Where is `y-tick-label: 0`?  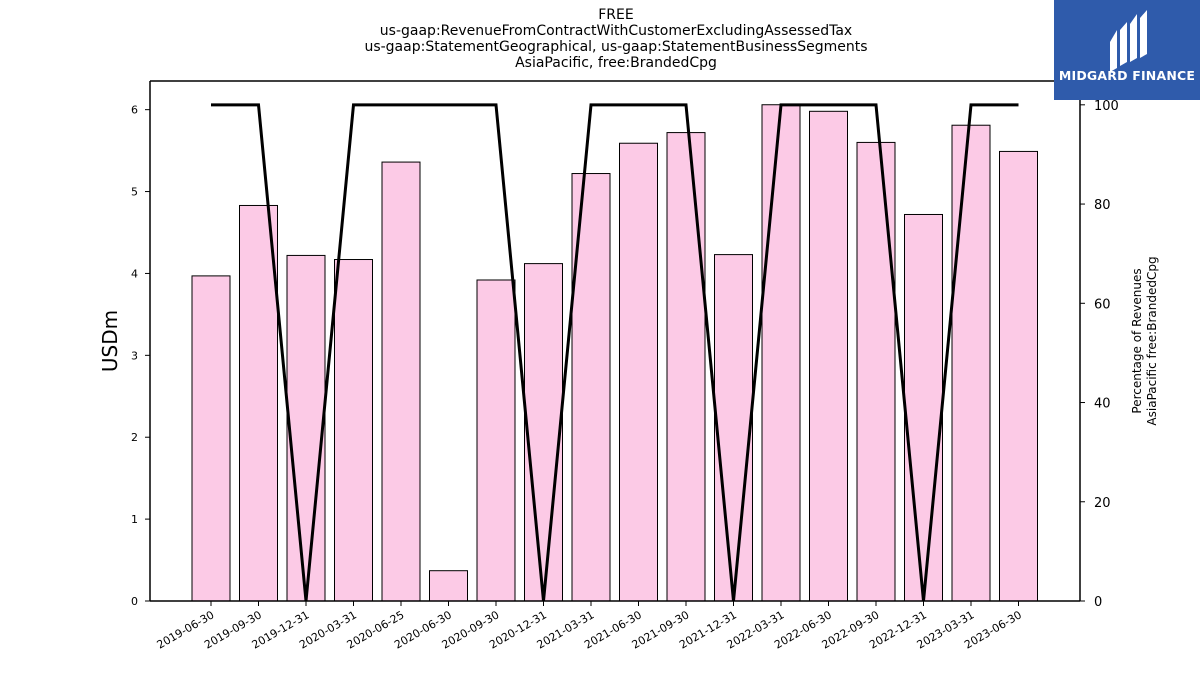 y-tick-label: 0 is located at coordinates (134, 601).